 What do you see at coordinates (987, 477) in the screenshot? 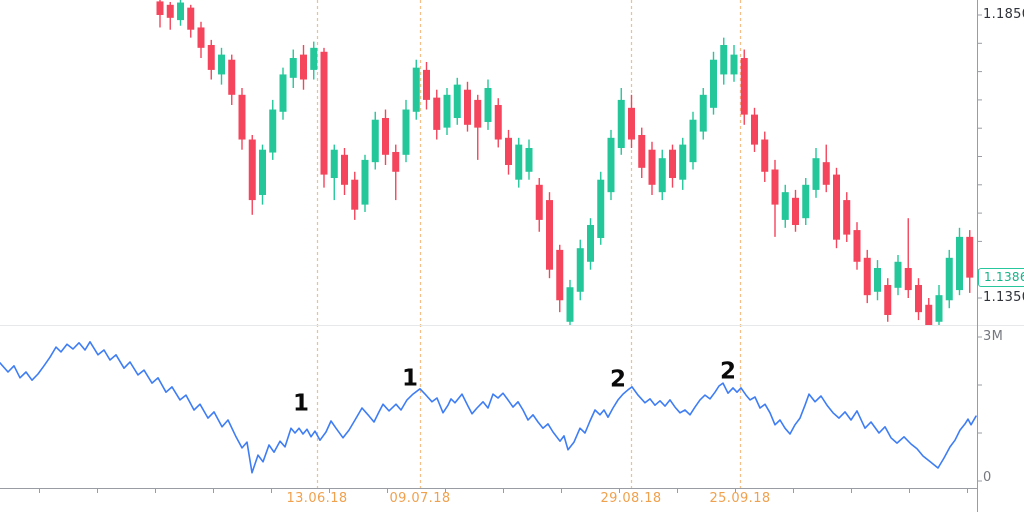
I see `indicator-axis-label-zero: 0` at bounding box center [987, 477].